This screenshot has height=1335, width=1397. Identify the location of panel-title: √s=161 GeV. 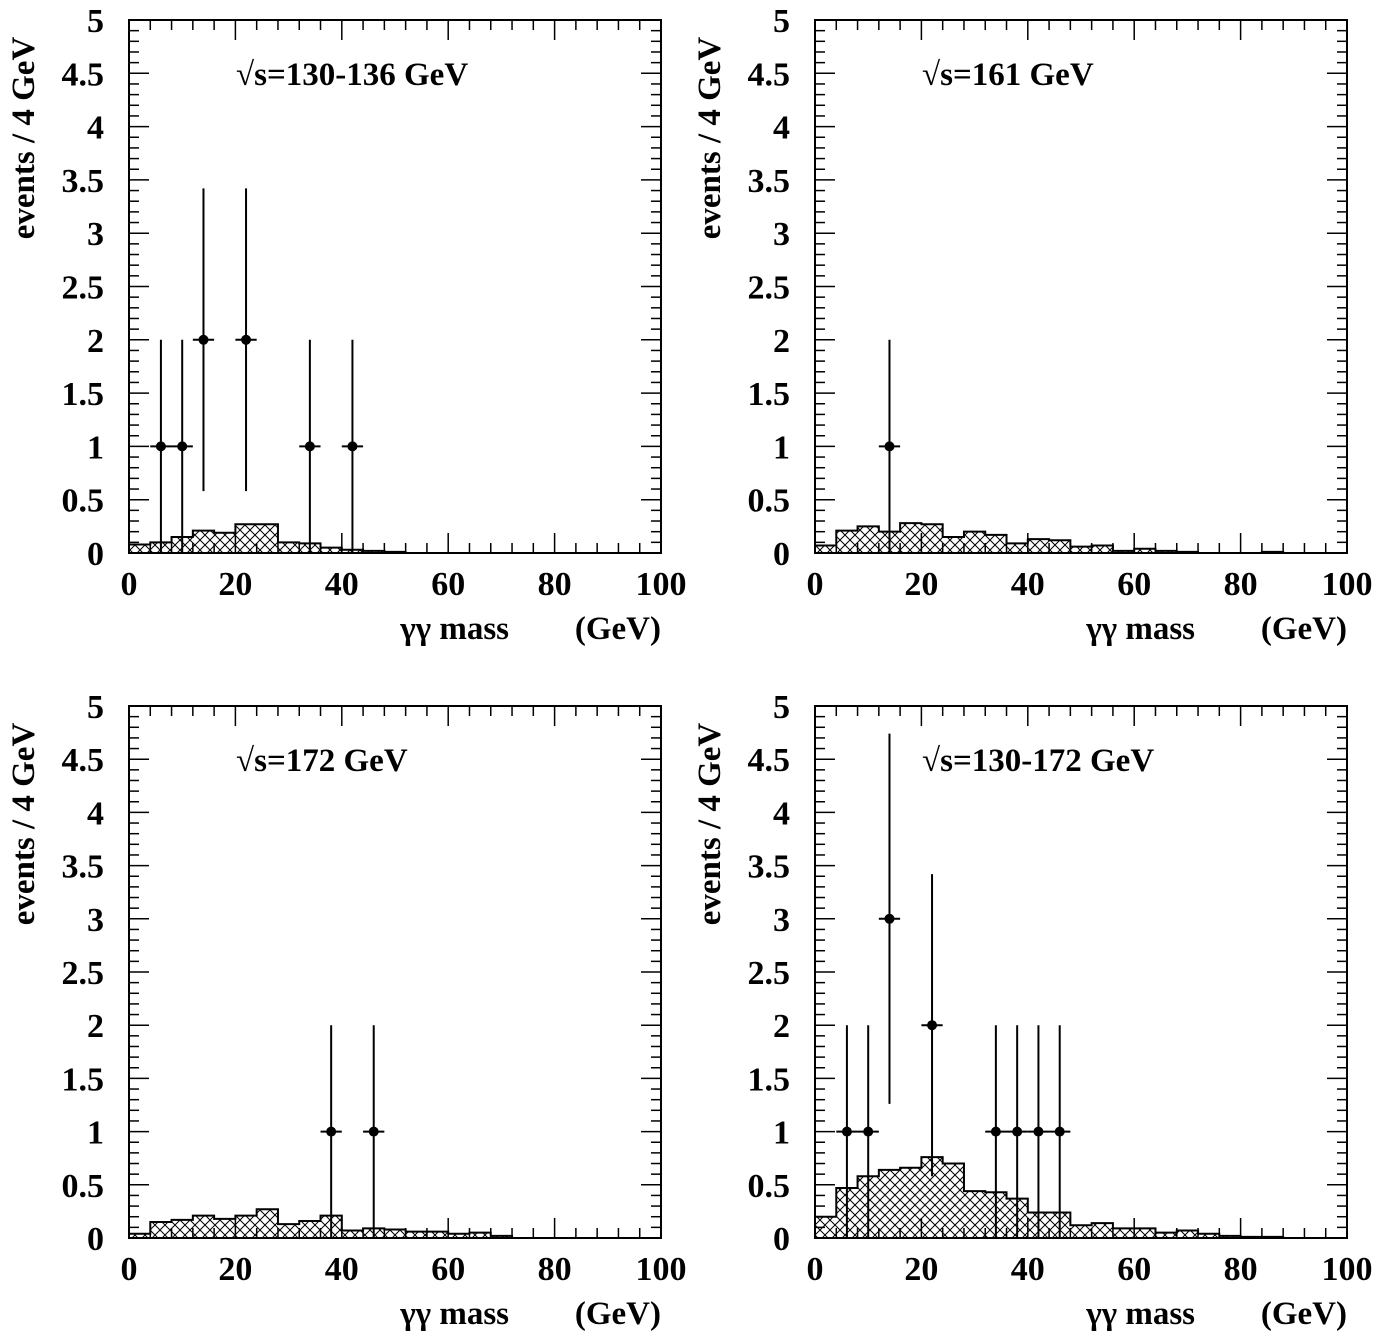
(1008, 75).